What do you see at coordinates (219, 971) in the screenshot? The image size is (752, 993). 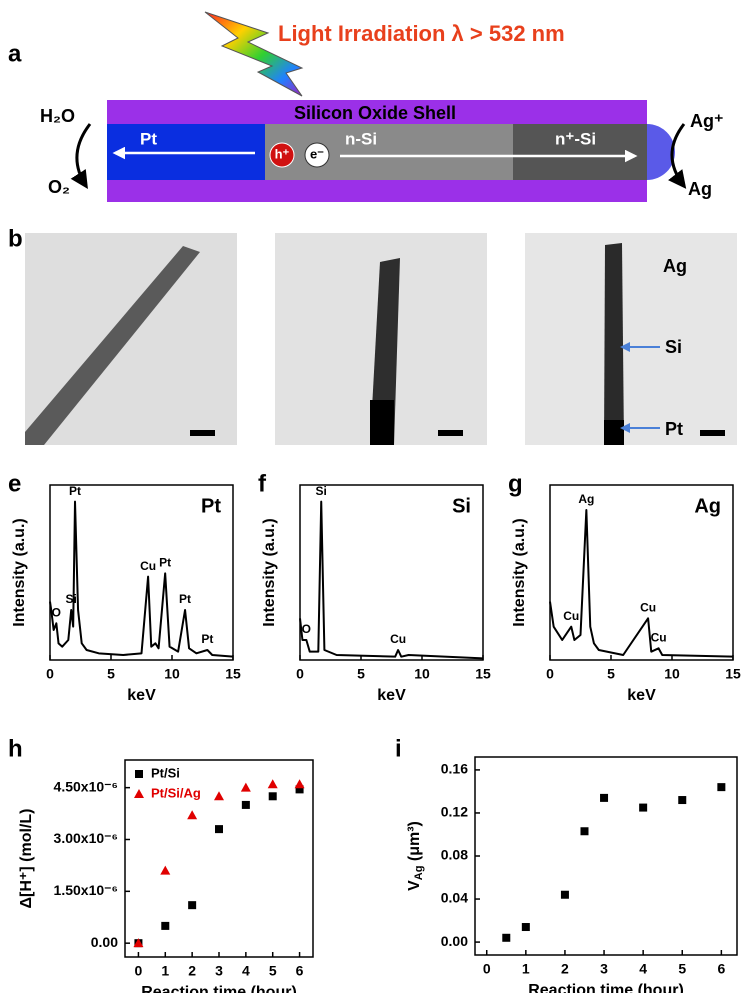 I see `x-tick-label: 3` at bounding box center [219, 971].